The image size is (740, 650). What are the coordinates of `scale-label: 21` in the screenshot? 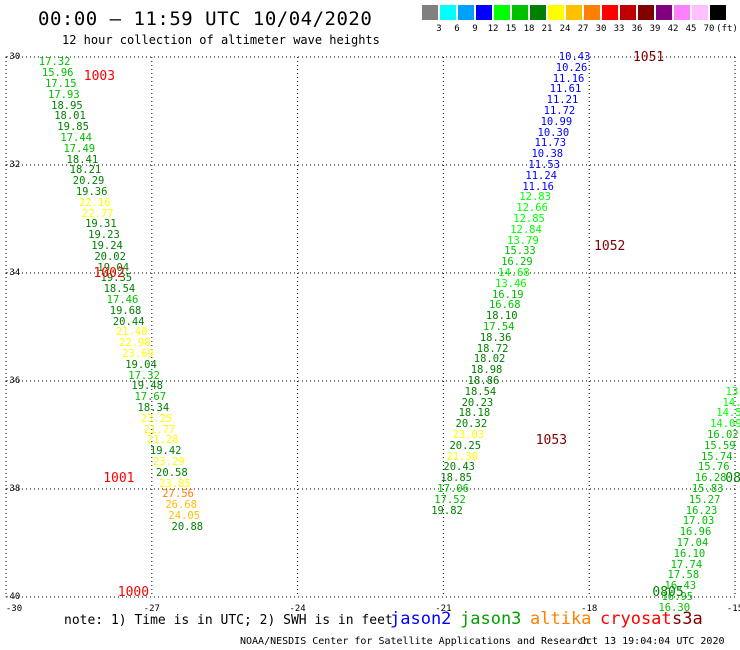 It's located at (547, 29).